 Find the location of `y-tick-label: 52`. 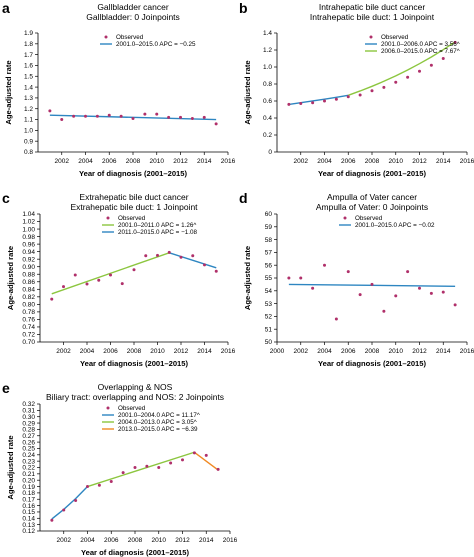

y-tick-label: 52 is located at coordinates (269, 317).